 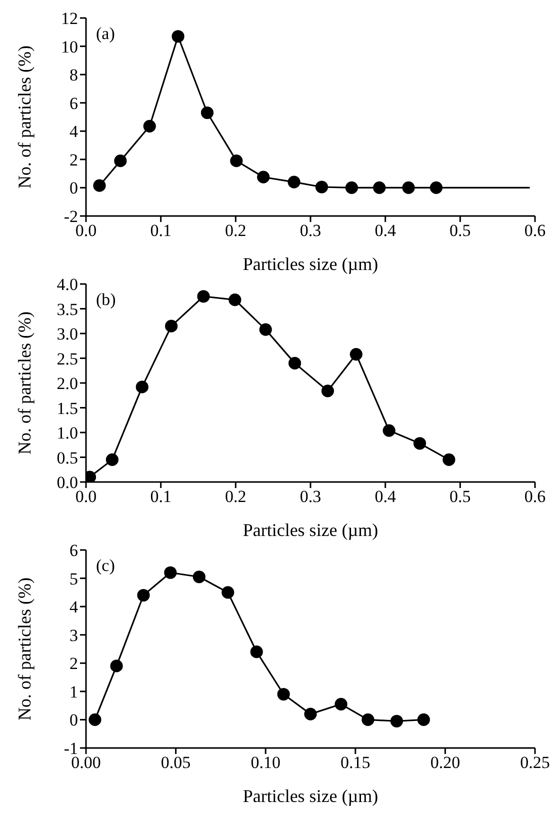 What do you see at coordinates (67, 433) in the screenshot?
I see `y-tick-label: 1.0` at bounding box center [67, 433].